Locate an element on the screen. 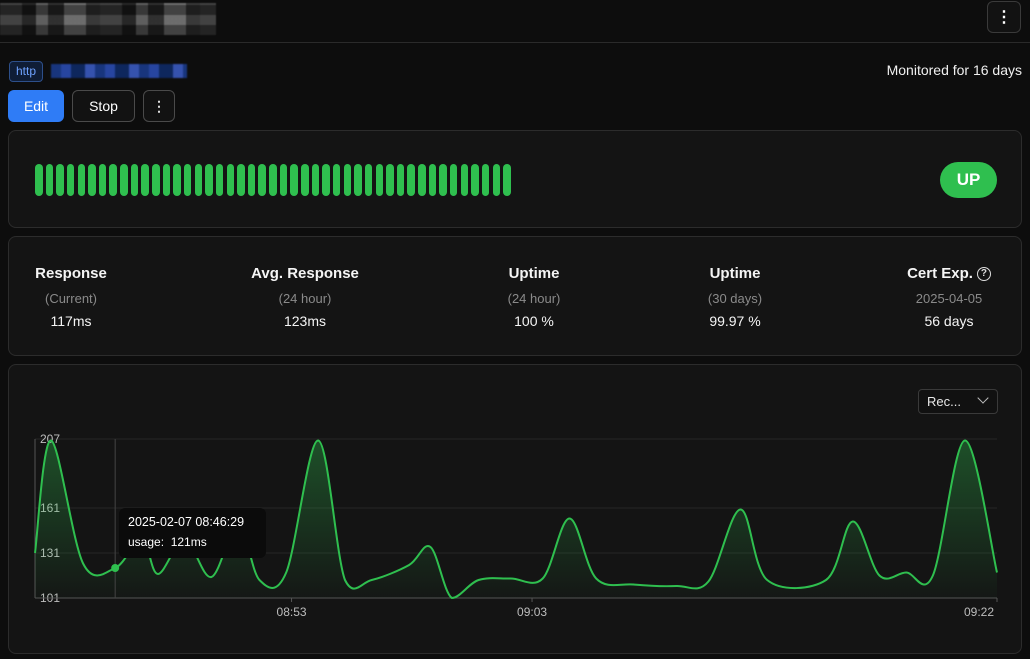 This screenshot has width=1030, height=659. stat-response-current: Response (Current) 117ms is located at coordinates (71, 297).